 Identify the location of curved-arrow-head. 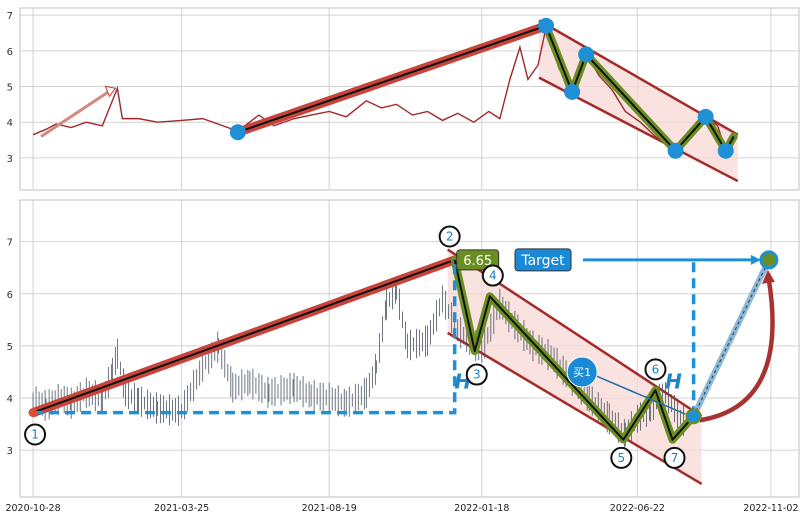
(768, 276).